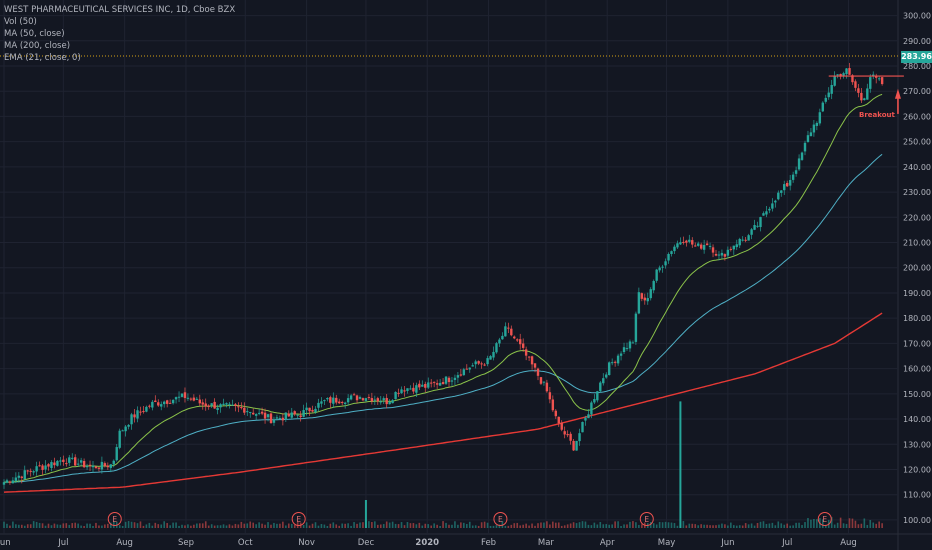 The width and height of the screenshot is (932, 550). Describe the element at coordinates (917, 192) in the screenshot. I see `y-tick-label: 230.00` at that location.